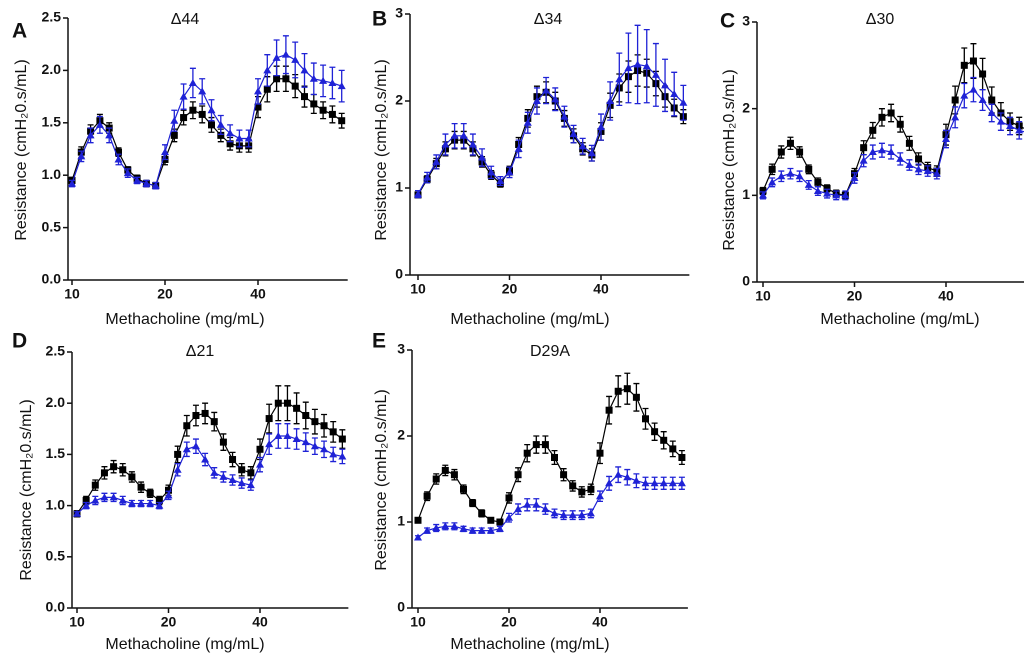 This screenshot has width=1024, height=661. What do you see at coordinates (56, 351) in the screenshot?
I see `y-tick-label: 2.5` at bounding box center [56, 351].